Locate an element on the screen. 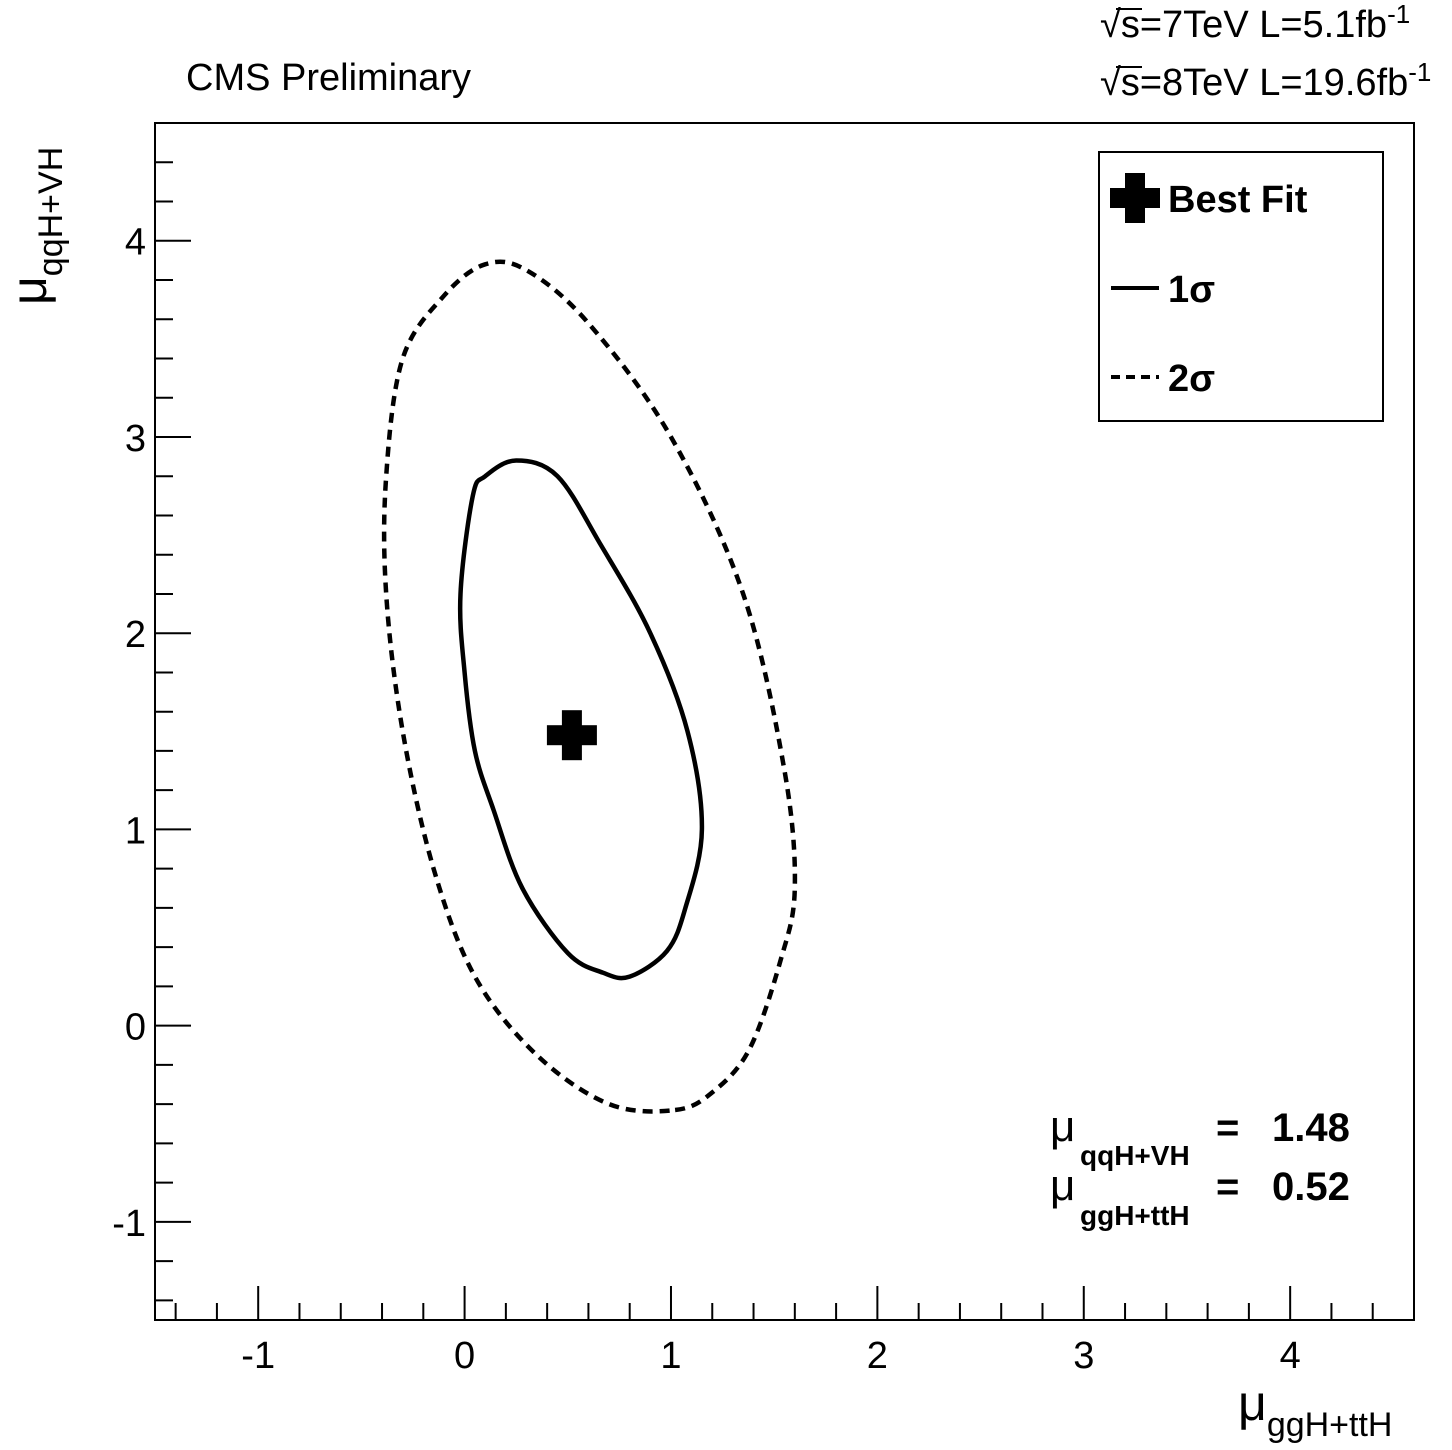 This screenshot has height=1450, width=1452. legend: Best Fit 1σ 2σ is located at coordinates (1241, 286).